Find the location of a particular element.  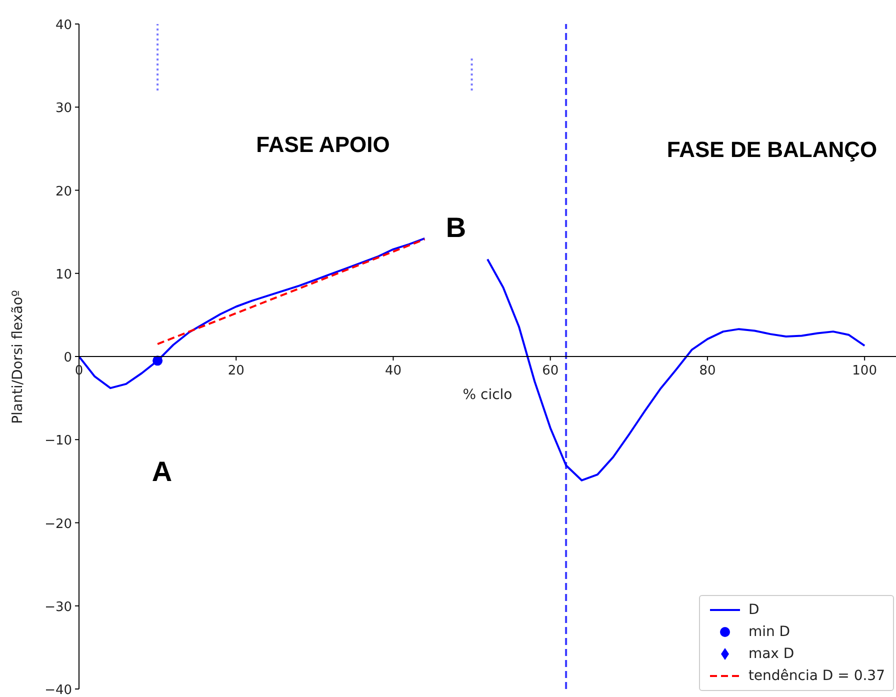

y-tick-label: 30 is located at coordinates (63, 108).